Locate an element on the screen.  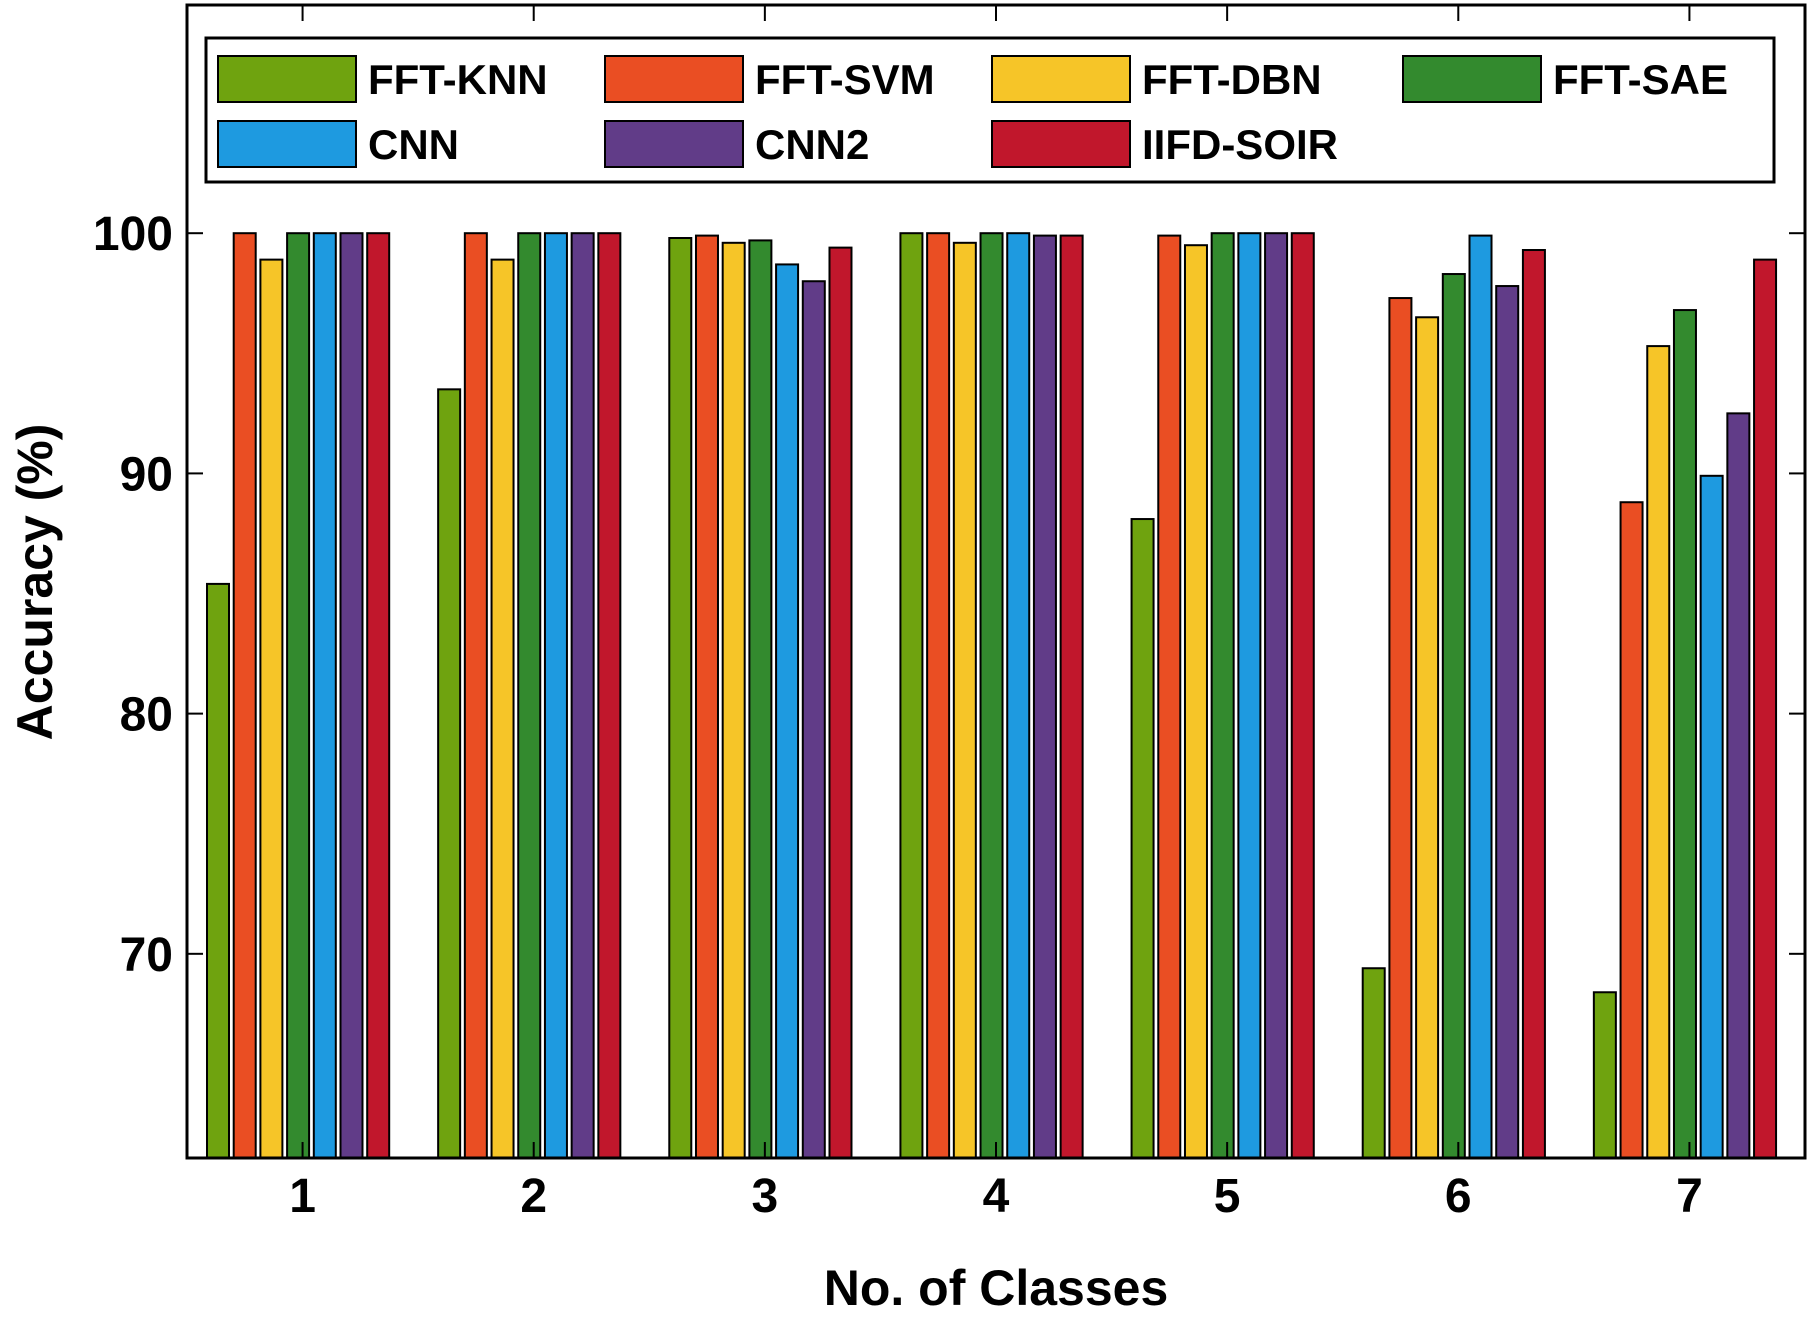
legend-swatch-iifd-soir is located at coordinates (1061, 144).